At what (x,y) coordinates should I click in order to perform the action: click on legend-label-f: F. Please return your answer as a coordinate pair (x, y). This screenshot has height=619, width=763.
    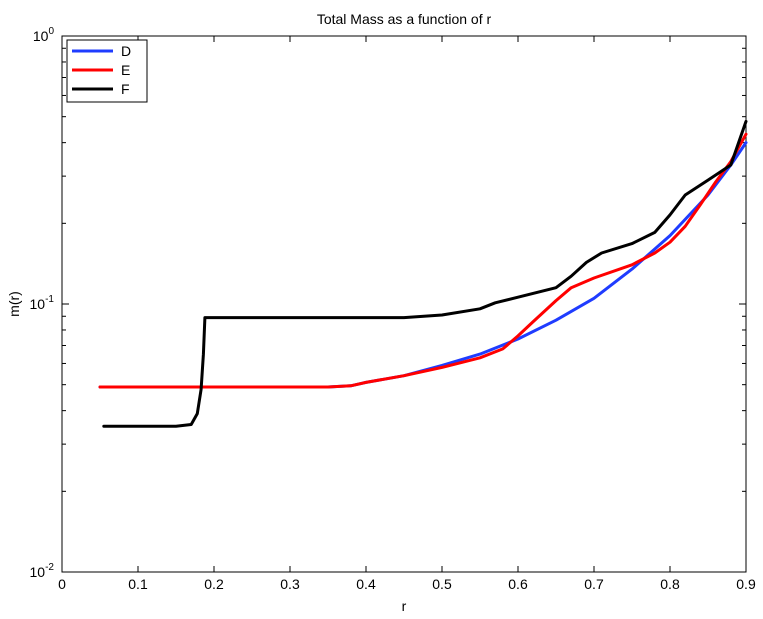
    Looking at the image, I should click on (125, 89).